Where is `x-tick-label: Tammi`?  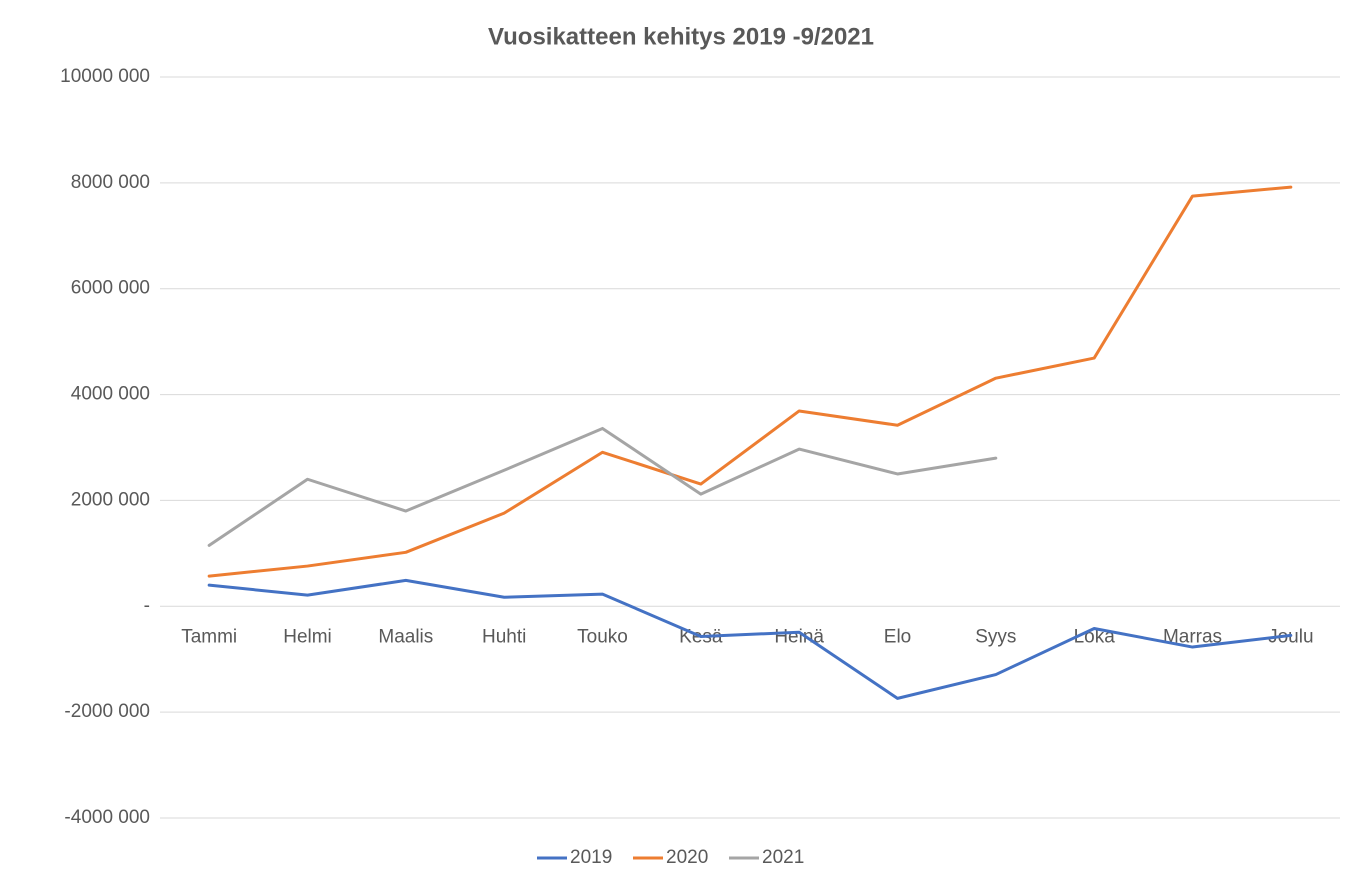
x-tick-label: Tammi is located at coordinates (209, 636).